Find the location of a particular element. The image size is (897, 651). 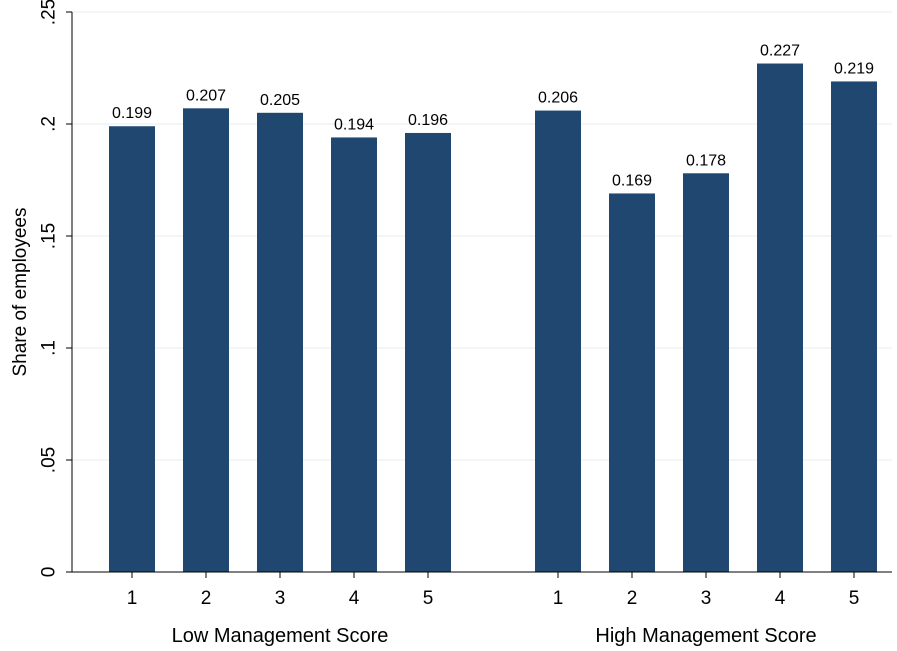

y-tick-label: 0 is located at coordinates (49, 572).